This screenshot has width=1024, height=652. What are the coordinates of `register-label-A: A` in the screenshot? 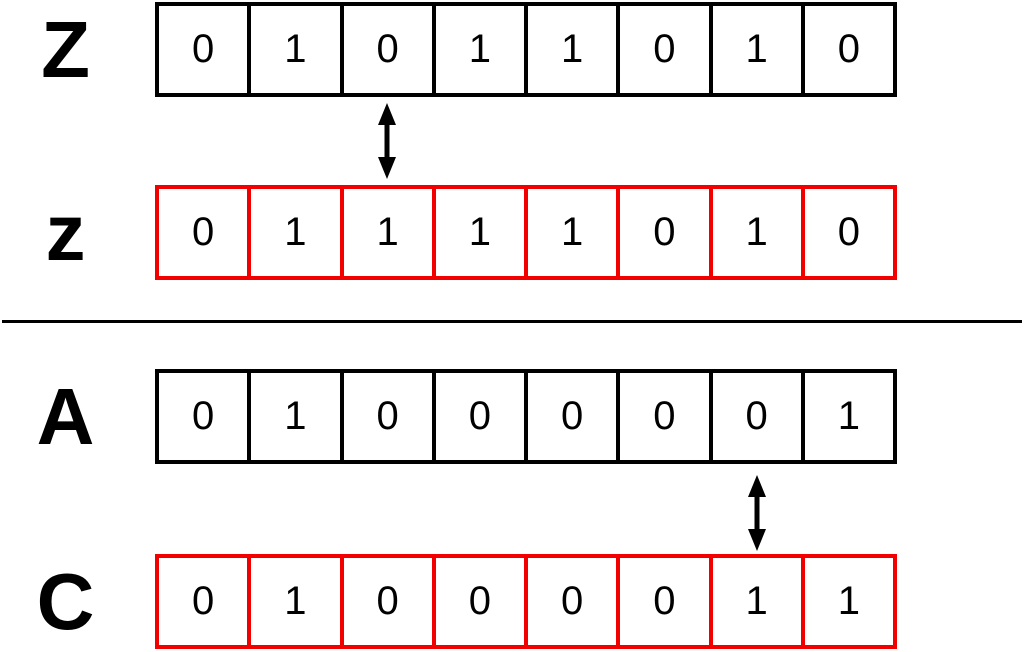 It's located at (65, 416).